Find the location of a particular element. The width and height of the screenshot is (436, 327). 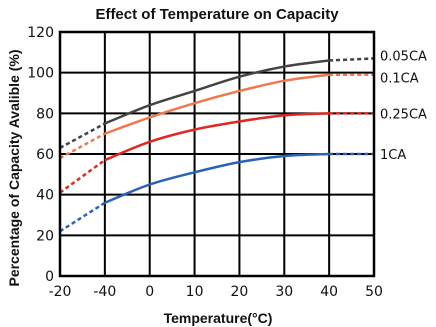

y-tick-label: 120 is located at coordinates (40, 33).